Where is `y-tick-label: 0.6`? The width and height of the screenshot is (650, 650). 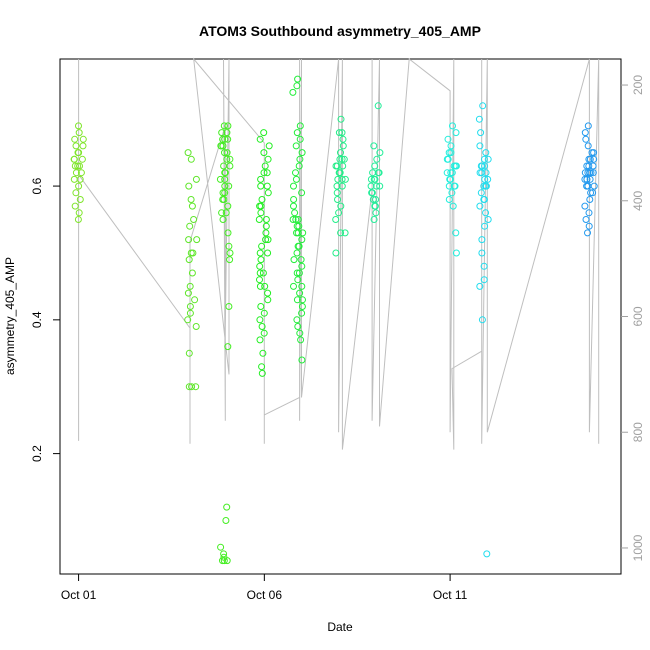 y-tick-label: 0.6 is located at coordinates (37, 185).